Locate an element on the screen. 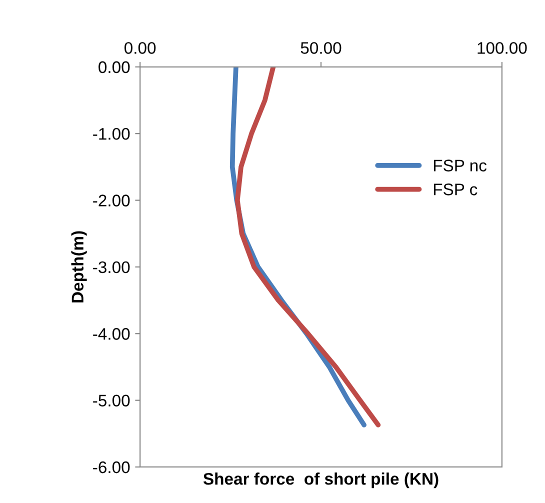 The height and width of the screenshot is (503, 545). x-tick-label: 50.00 is located at coordinates (321, 48).